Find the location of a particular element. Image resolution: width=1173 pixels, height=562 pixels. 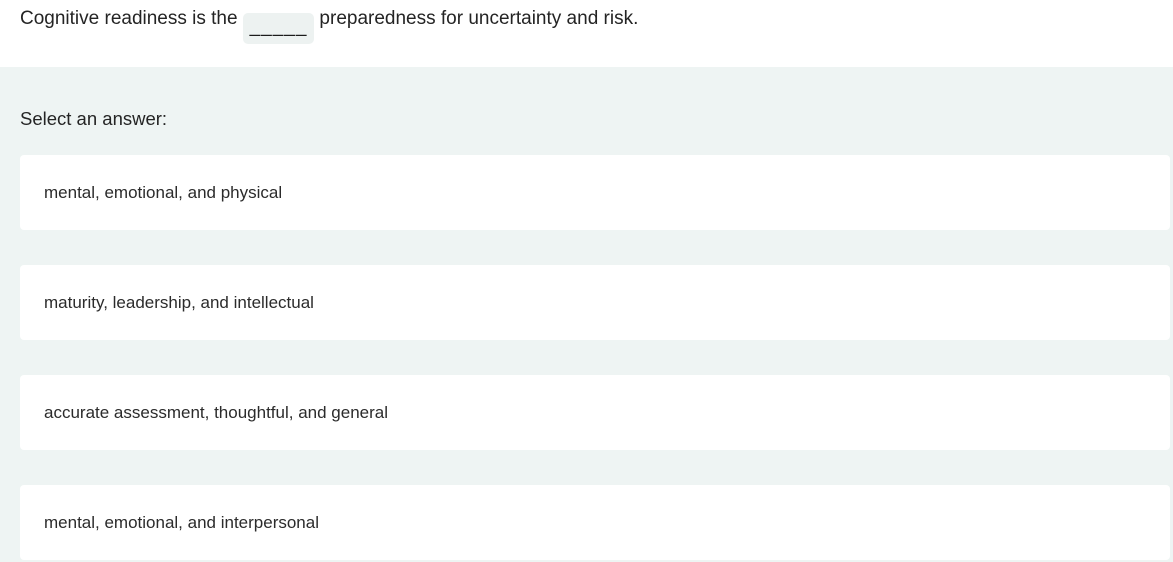

answer-option-label: mental, emotional, and interpersonal is located at coordinates (181, 522).